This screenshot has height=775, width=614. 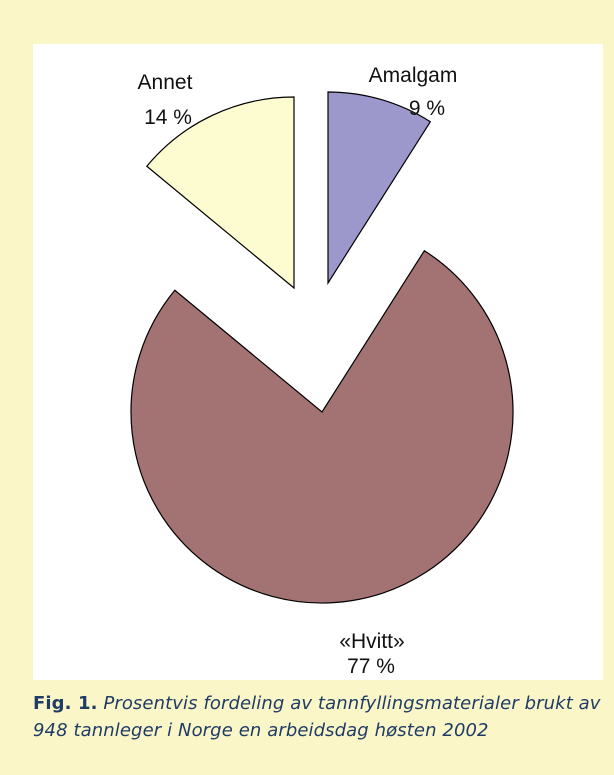 I want to click on slice-name-amalgam: Amalgam, so click(x=413, y=75).